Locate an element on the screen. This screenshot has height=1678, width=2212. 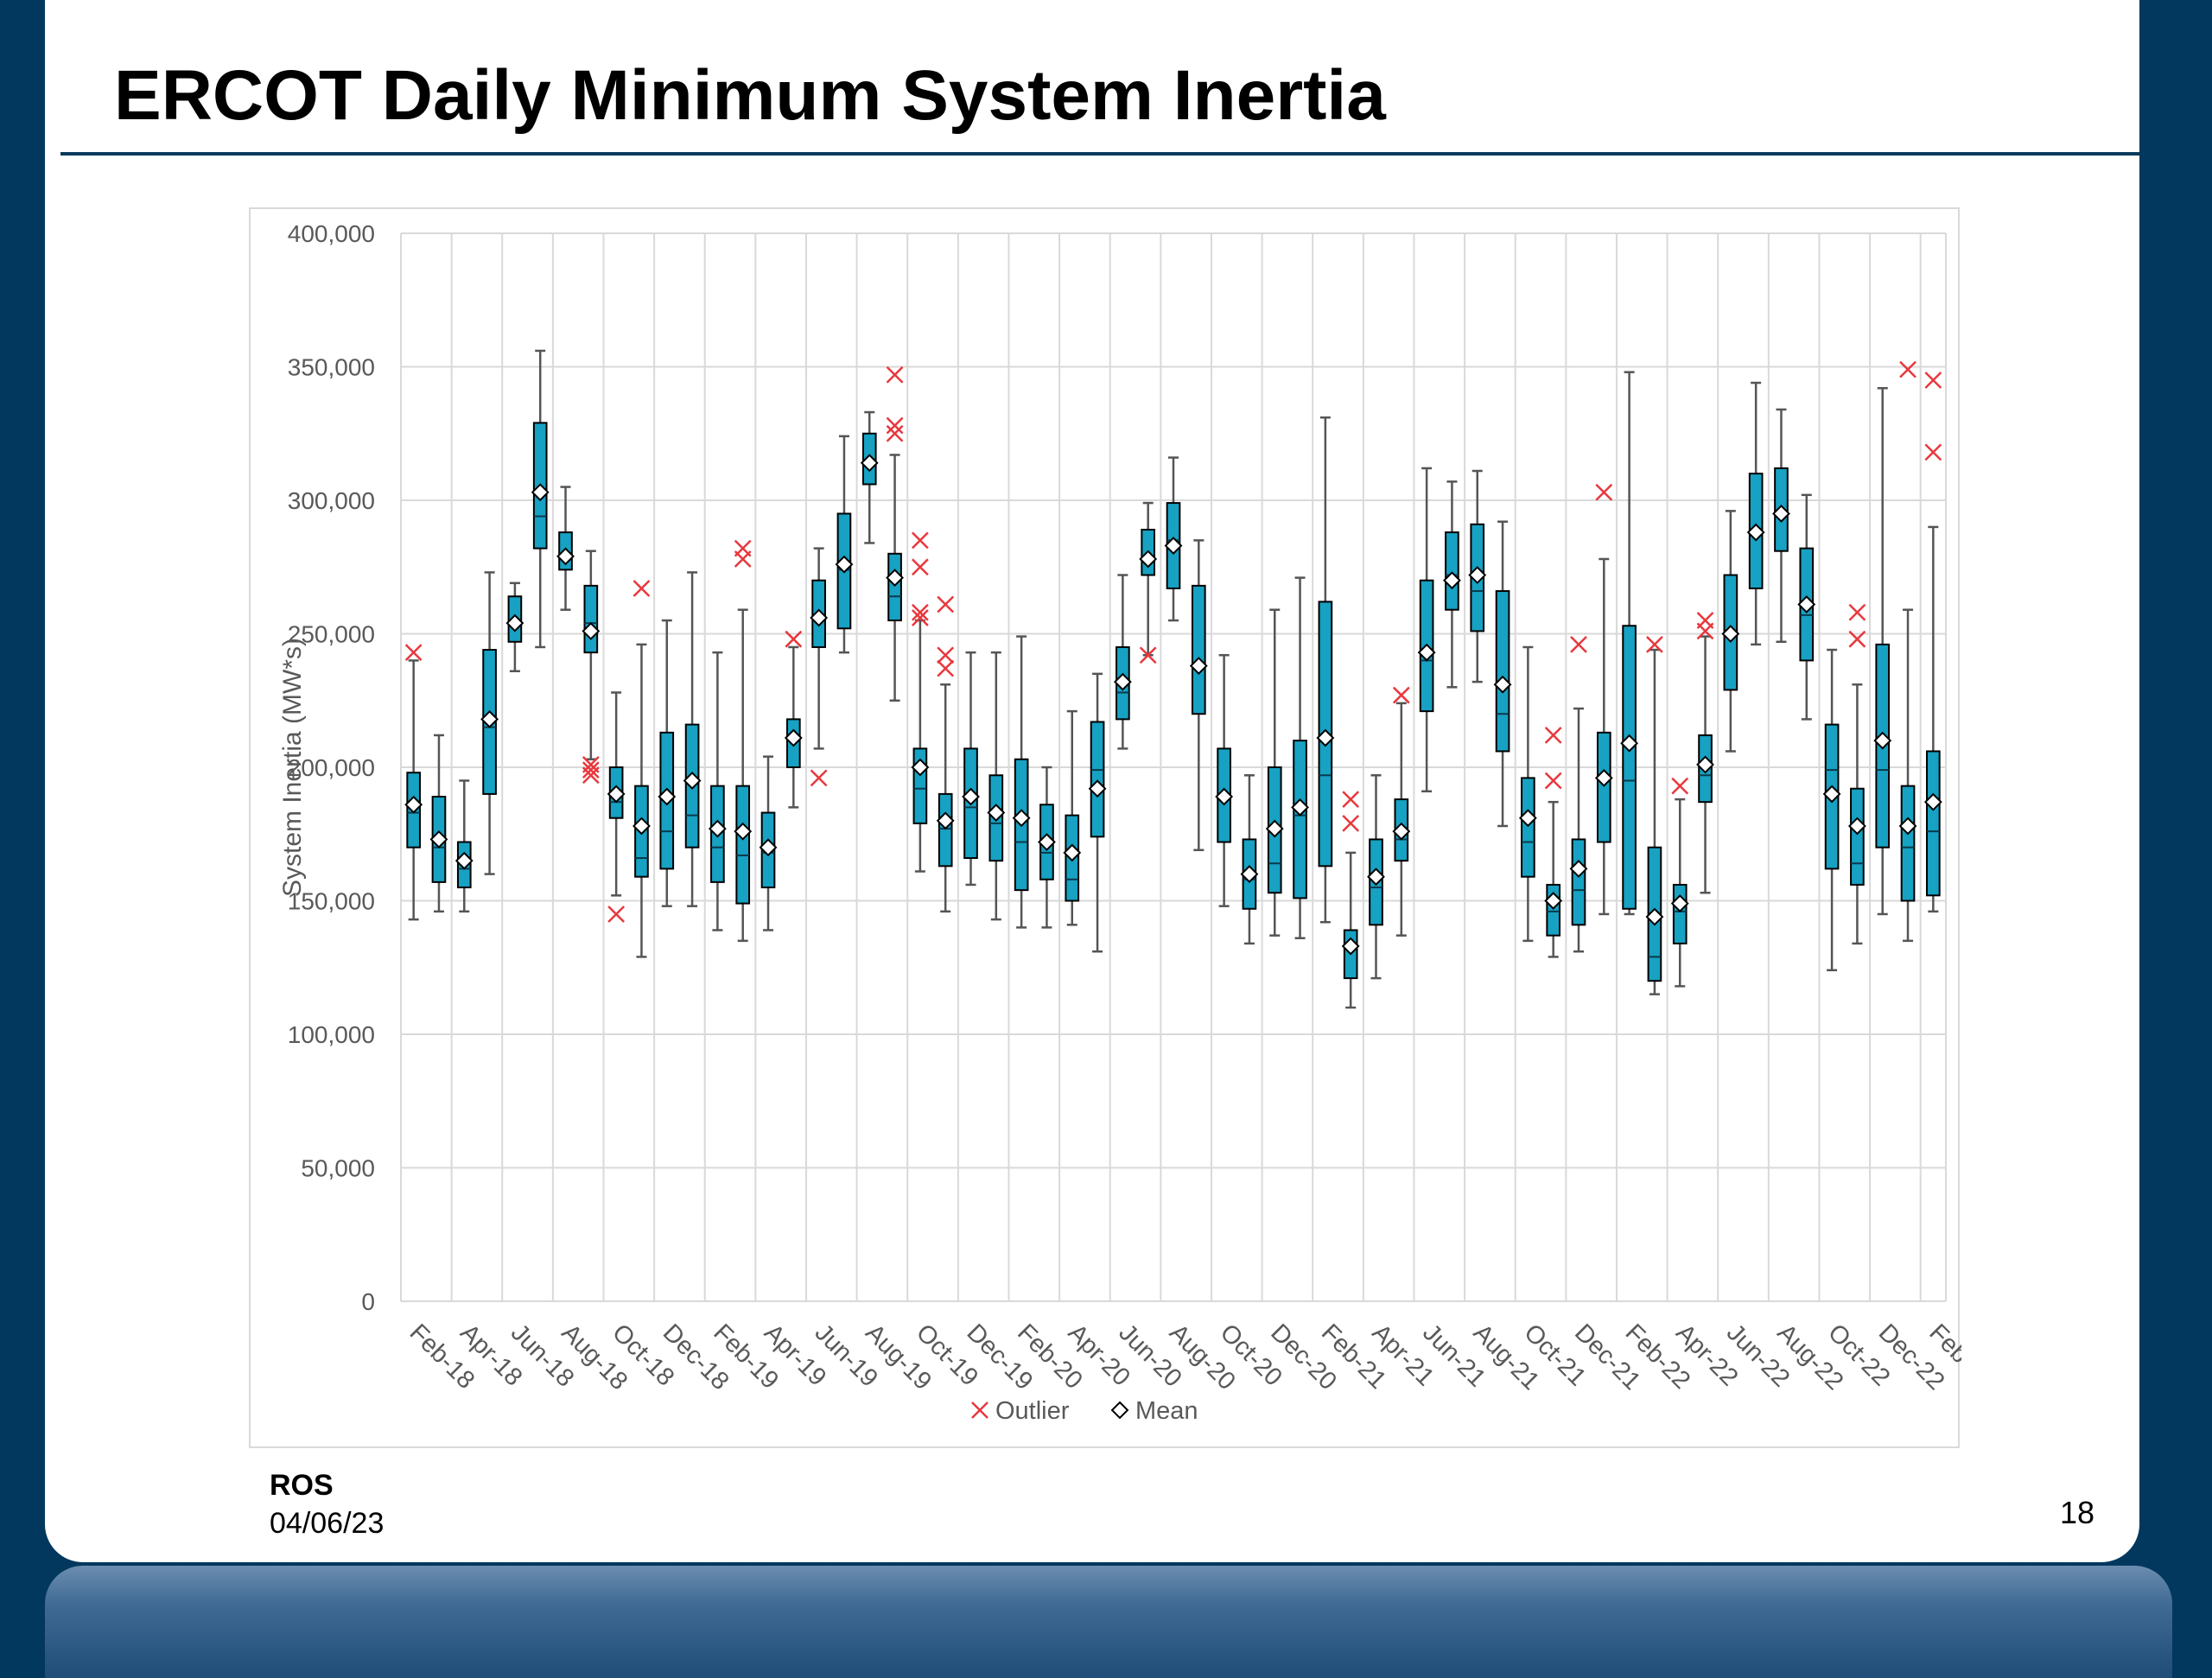
legend: Outlier Mean is located at coordinates (1084, 1411).